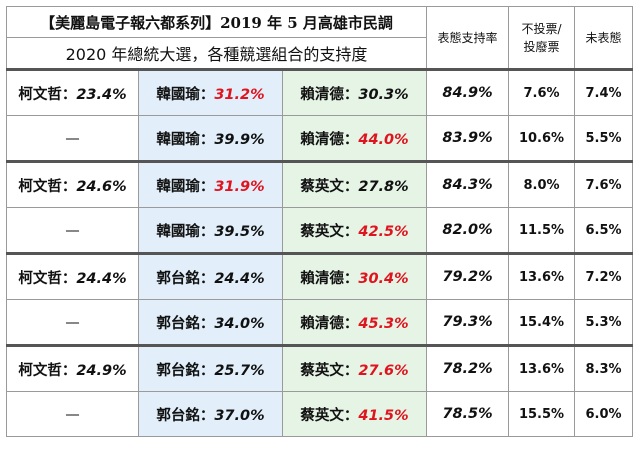 This screenshot has height=463, width=640. Describe the element at coordinates (239, 278) in the screenshot. I see `candidate-percent: 24.4%` at that location.